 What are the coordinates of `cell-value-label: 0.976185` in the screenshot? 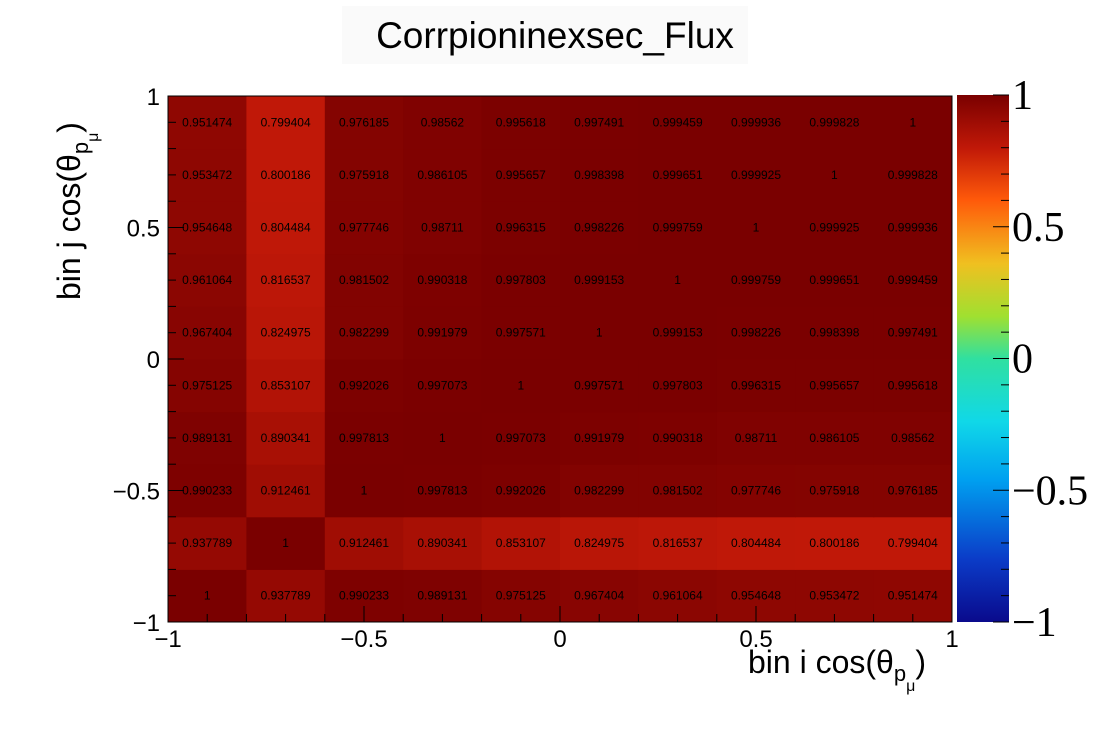 It's located at (364, 122).